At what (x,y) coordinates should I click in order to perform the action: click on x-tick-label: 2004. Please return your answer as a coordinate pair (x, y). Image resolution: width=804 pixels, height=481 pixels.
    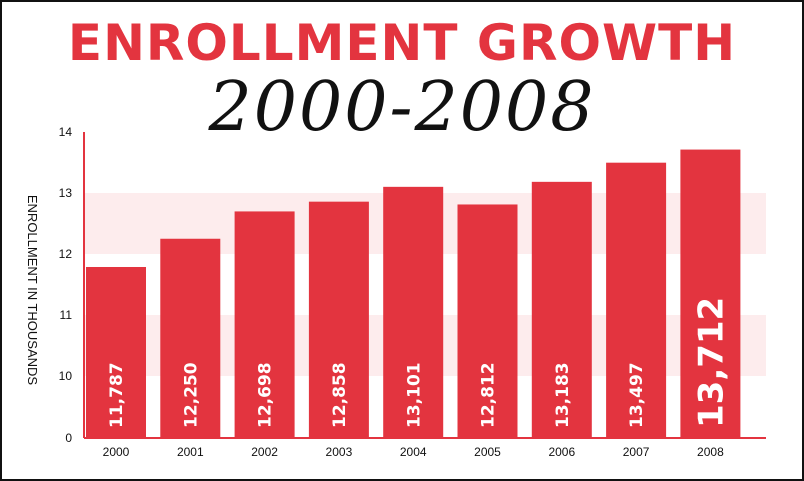
    Looking at the image, I should click on (413, 452).